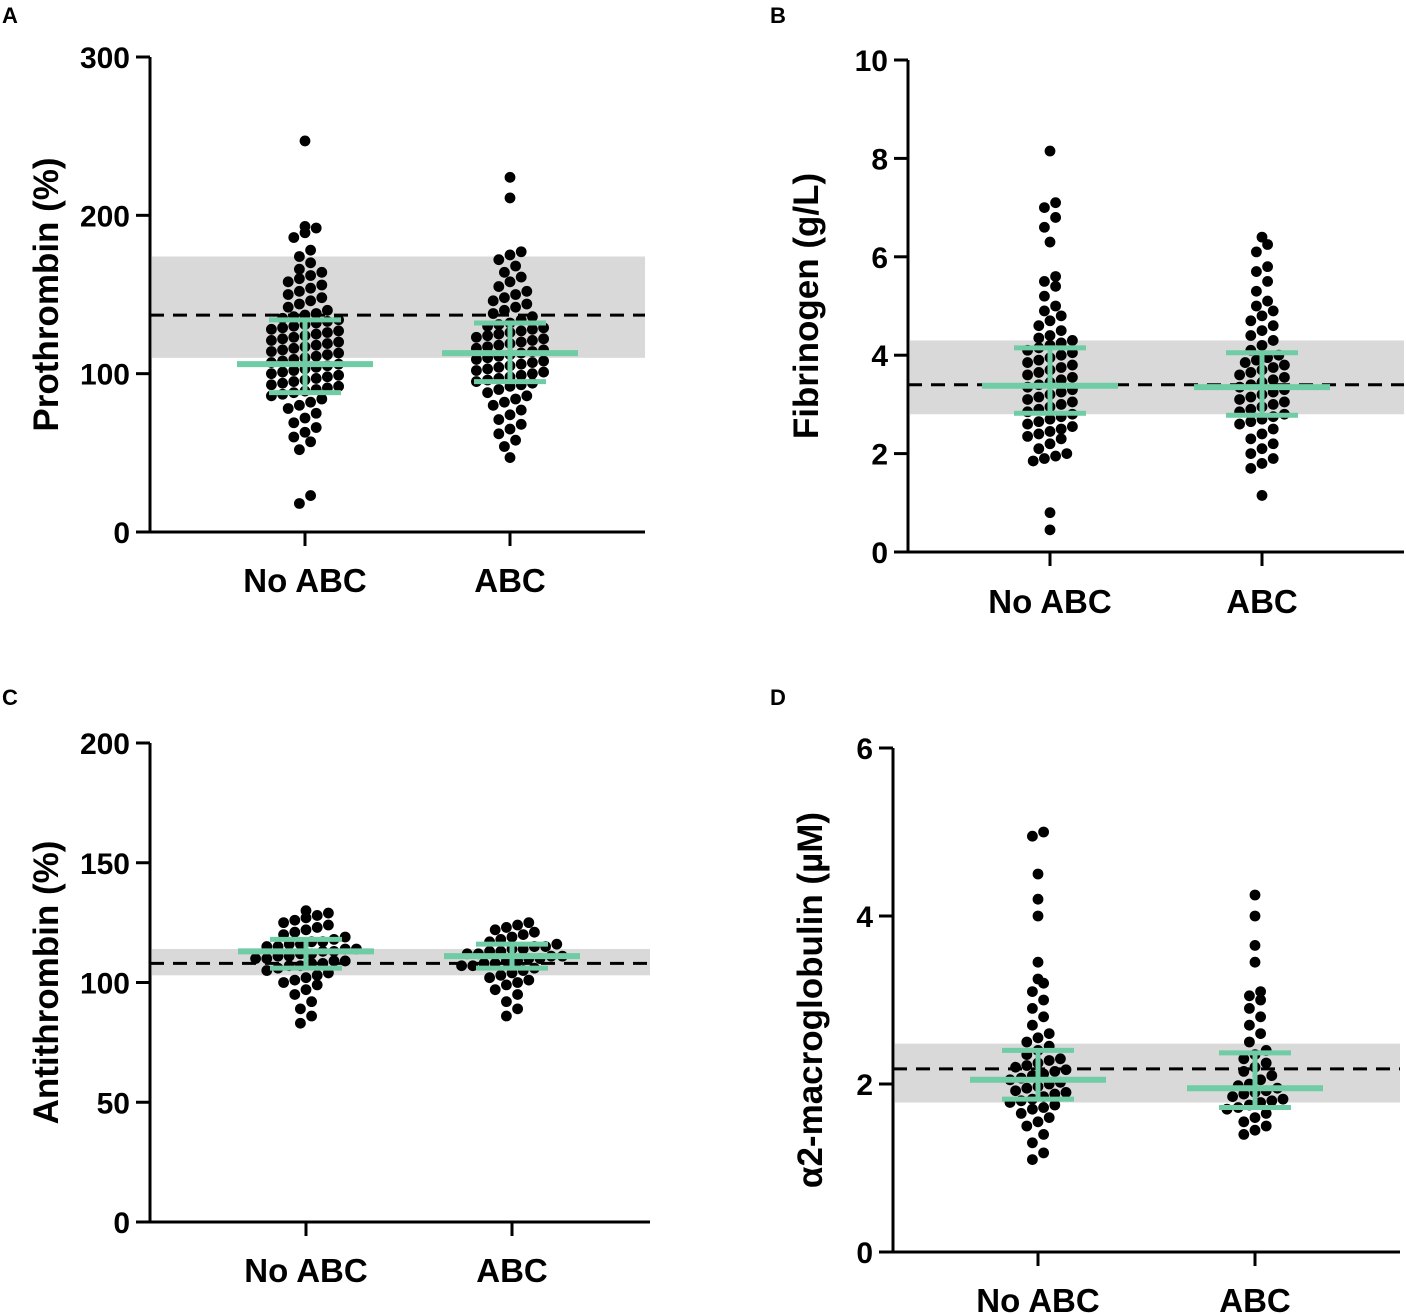 Image resolution: width=1406 pixels, height=1314 pixels. What do you see at coordinates (305, 356) in the screenshot?
I see `summary-bar-no-abc` at bounding box center [305, 356].